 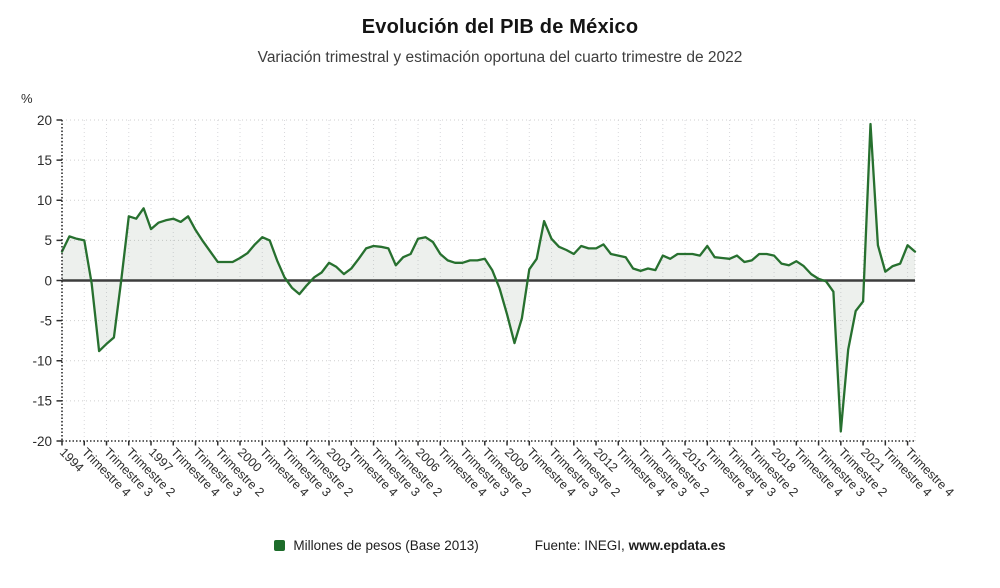 I want to click on source-note: Fuente: INEGI, www.epdata.es, so click(x=630, y=545).